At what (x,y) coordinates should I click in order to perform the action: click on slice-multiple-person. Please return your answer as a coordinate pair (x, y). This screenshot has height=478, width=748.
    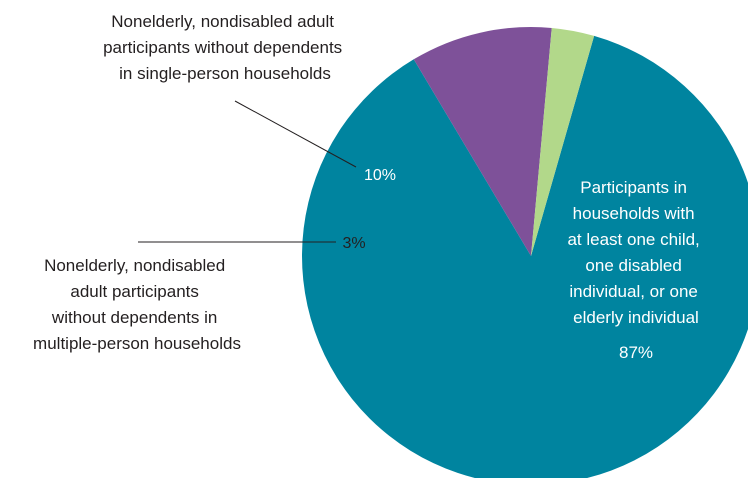
    Looking at the image, I should click on (563, 141).